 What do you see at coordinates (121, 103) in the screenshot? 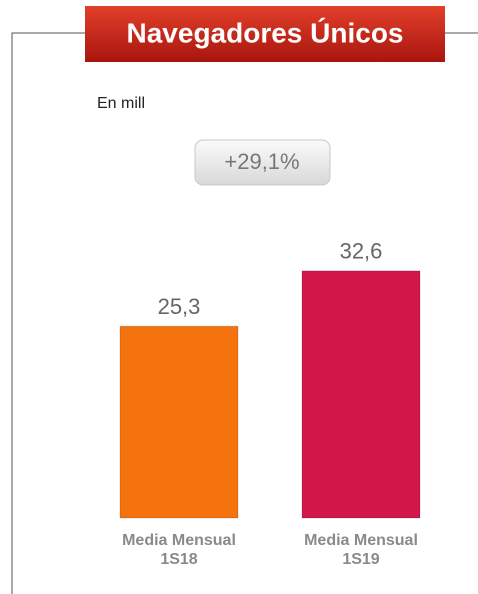
I see `subtitle: En mill` at bounding box center [121, 103].